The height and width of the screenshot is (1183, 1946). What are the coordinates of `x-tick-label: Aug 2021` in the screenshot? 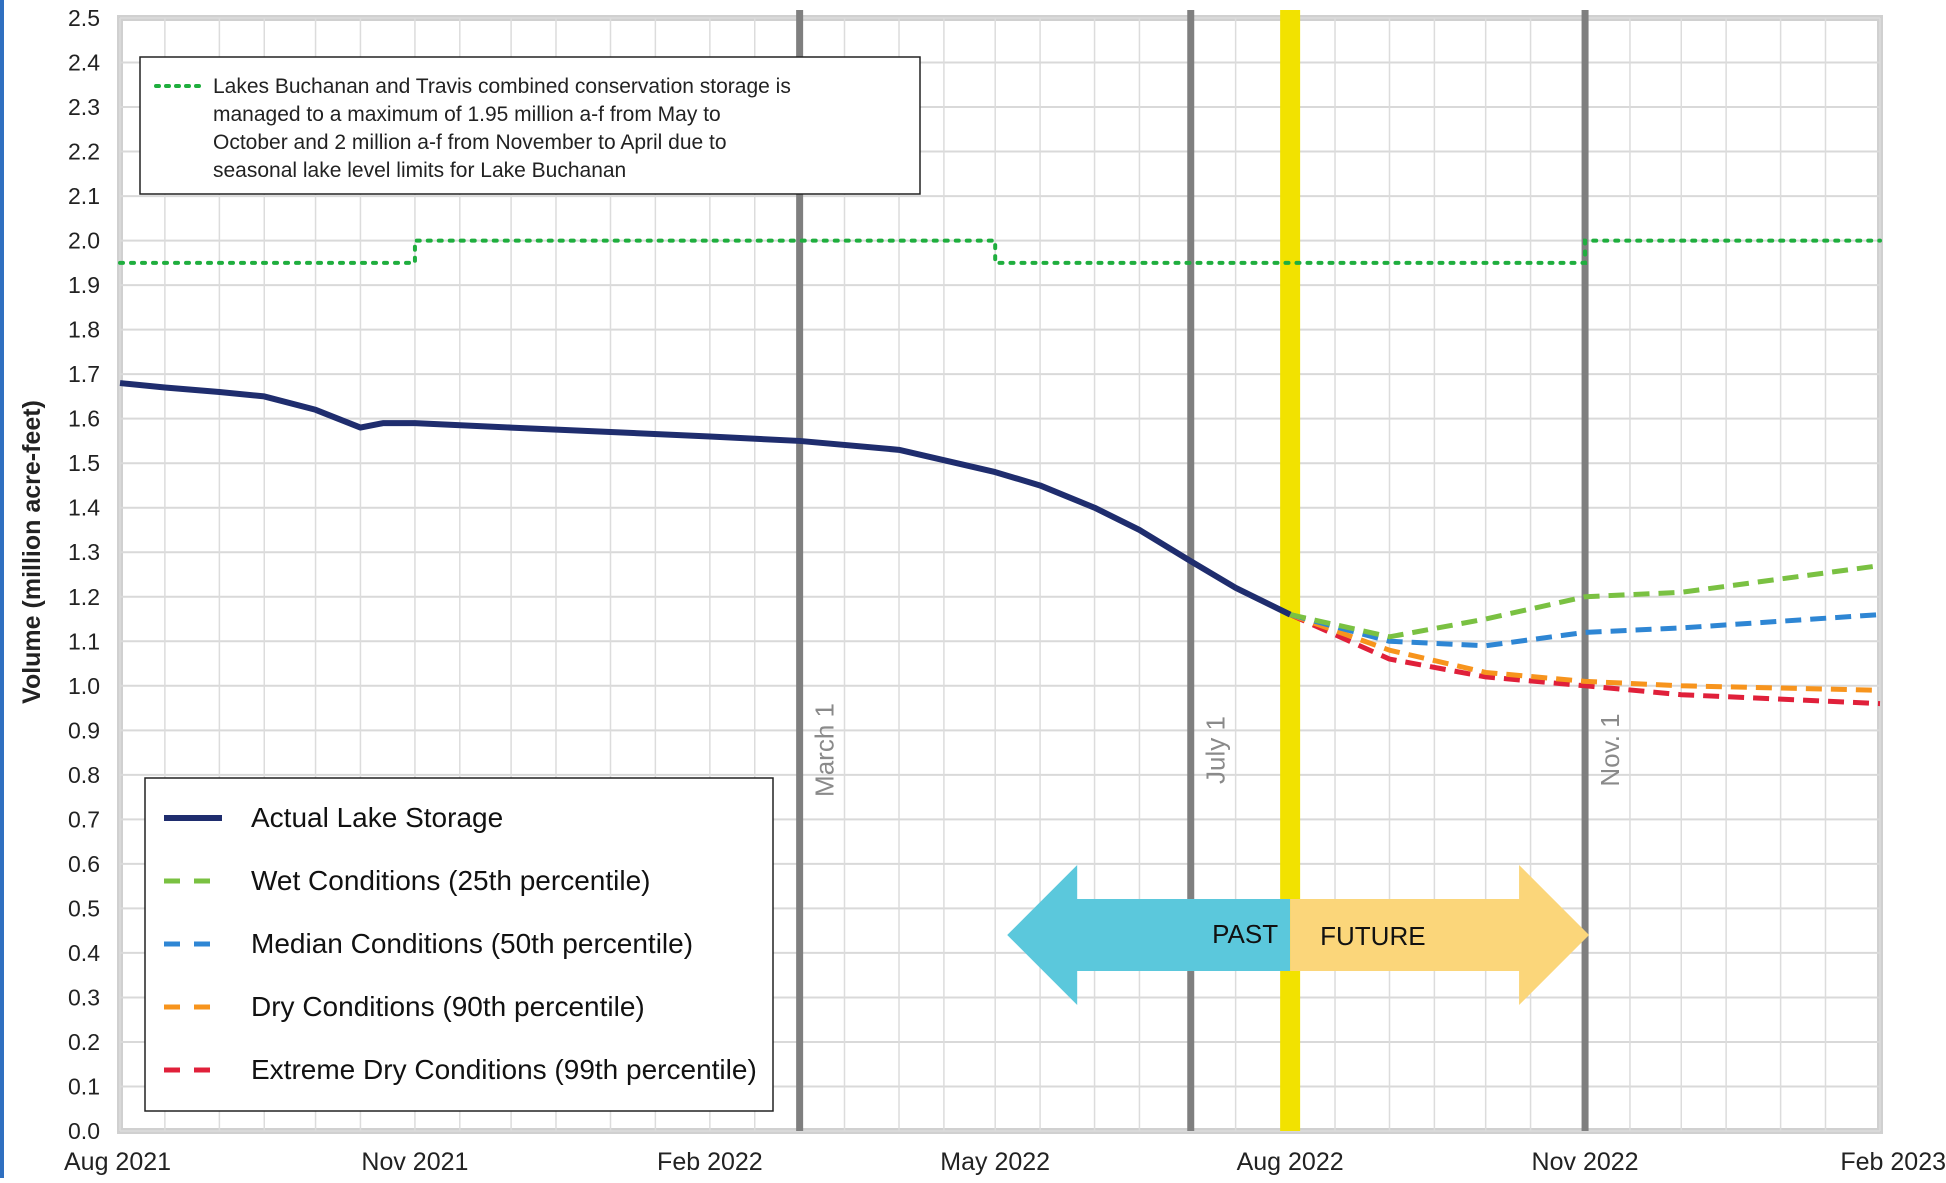 It's located at (117, 1162).